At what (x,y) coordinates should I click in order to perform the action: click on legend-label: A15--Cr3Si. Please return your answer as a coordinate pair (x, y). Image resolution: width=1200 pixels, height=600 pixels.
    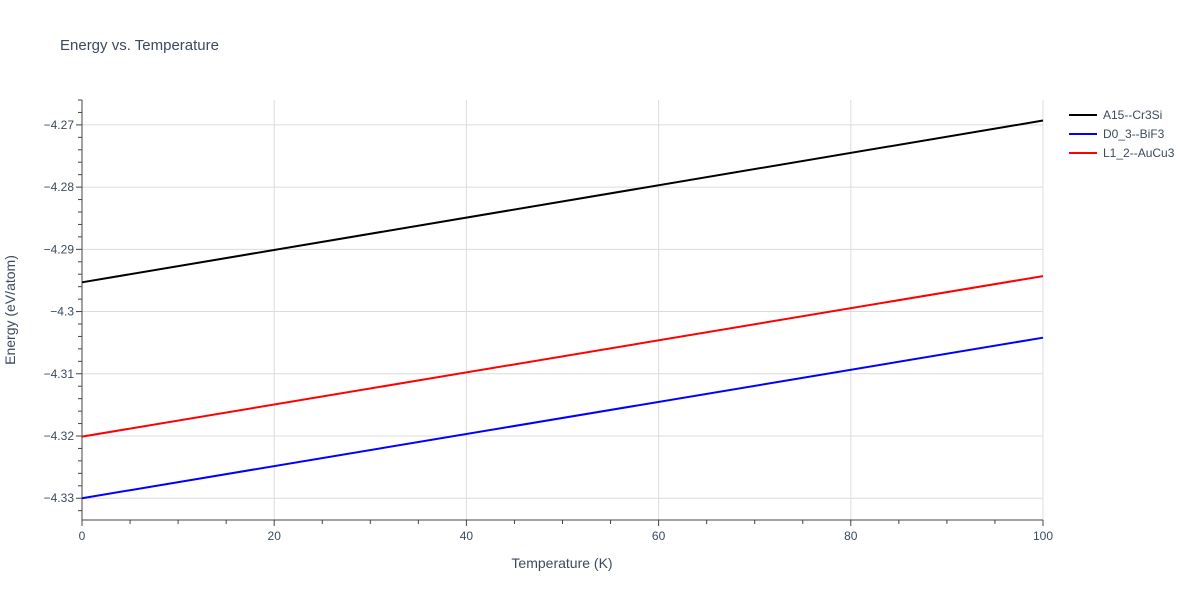
    Looking at the image, I should click on (1132, 115).